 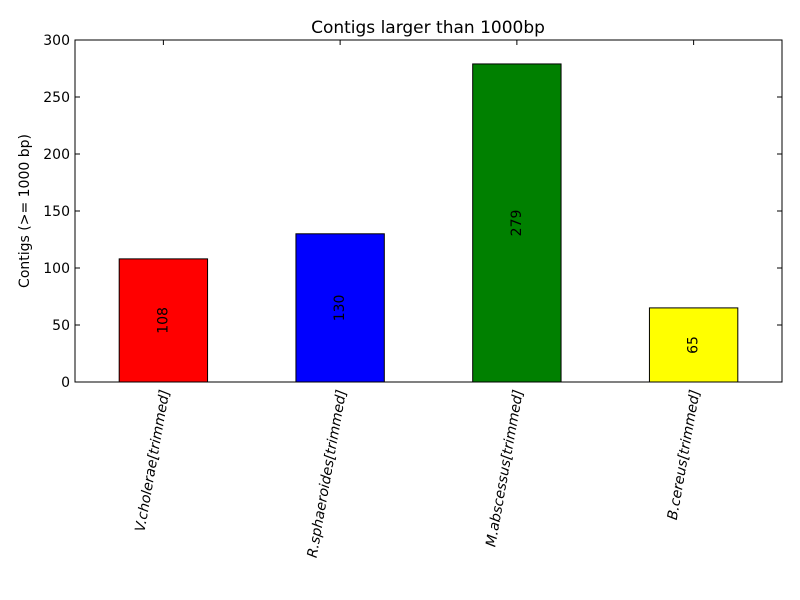 I want to click on category-label: B.cereus[trimmed], so click(x=684, y=455).